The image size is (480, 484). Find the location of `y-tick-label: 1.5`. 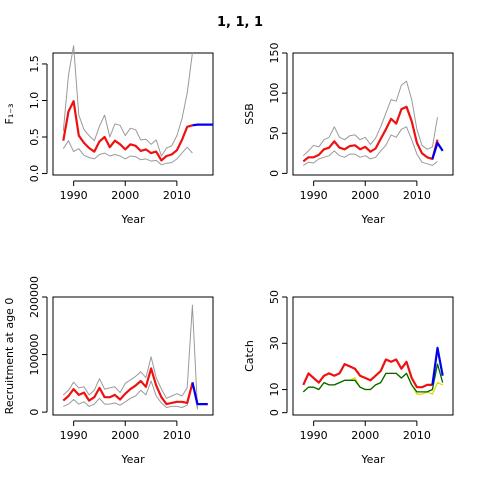

y-tick-label: 1.5 is located at coordinates (34, 64).